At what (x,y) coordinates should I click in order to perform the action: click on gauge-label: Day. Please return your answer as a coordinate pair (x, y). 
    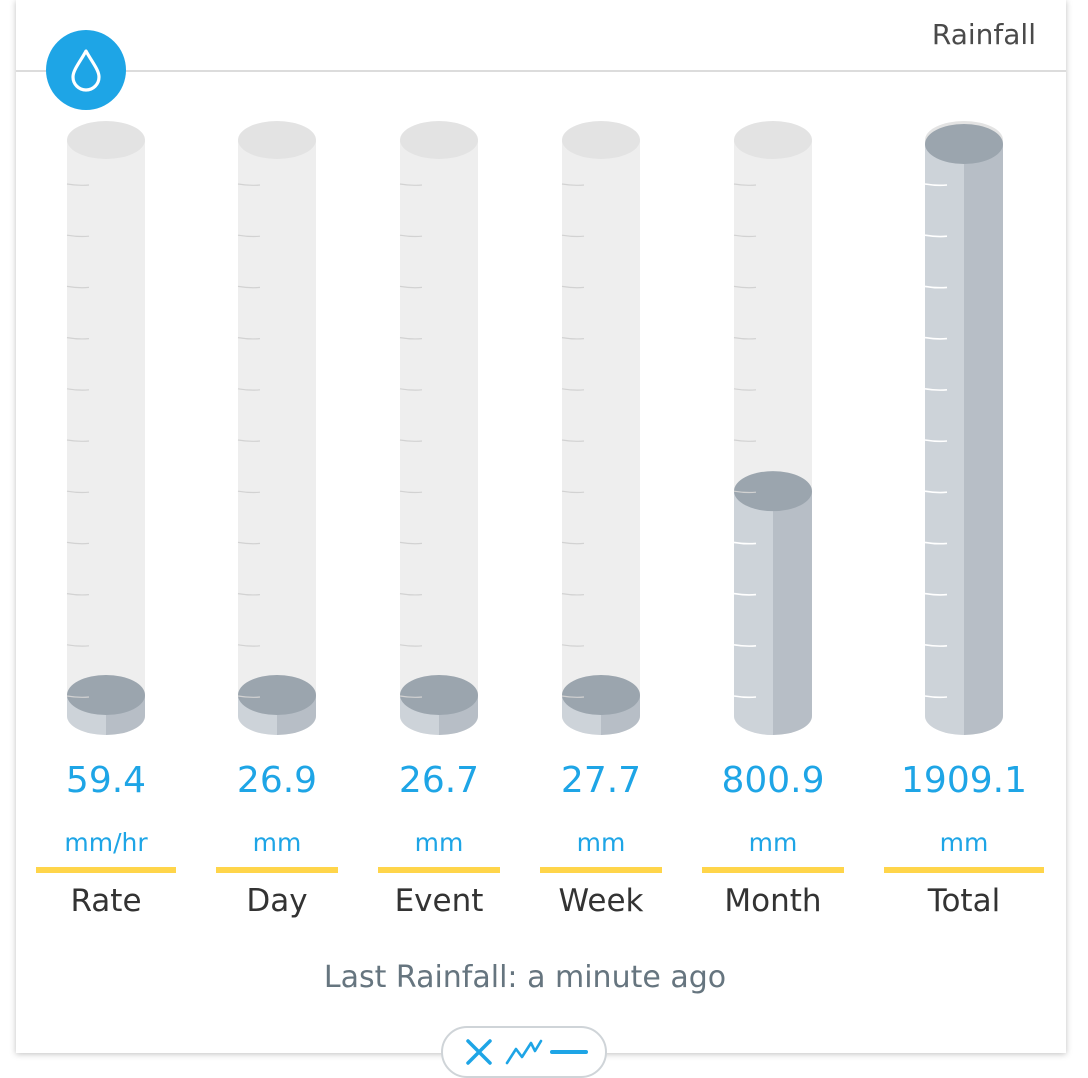
    Looking at the image, I should click on (277, 901).